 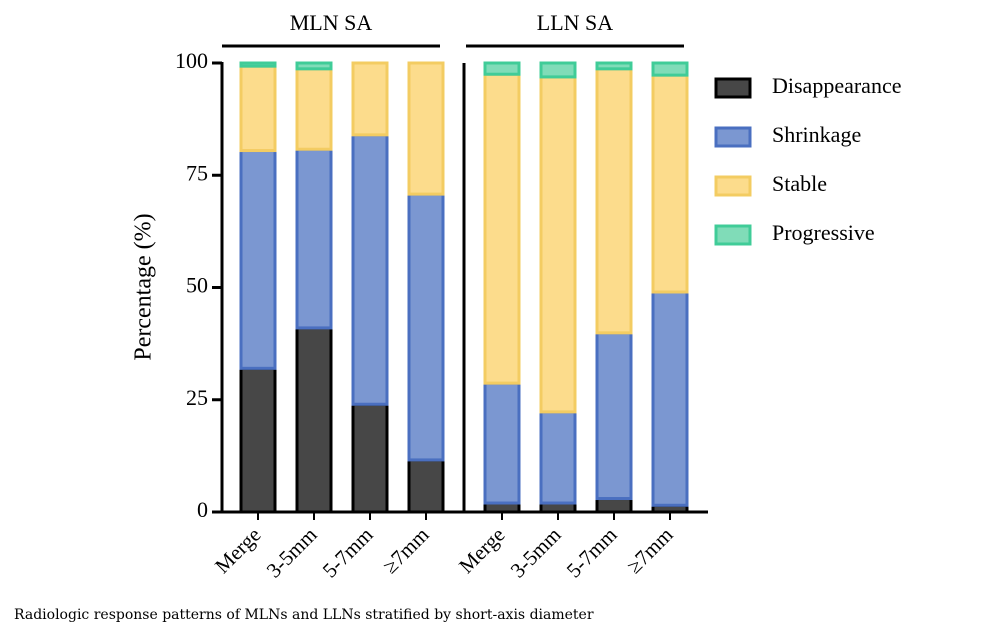 What do you see at coordinates (197, 285) in the screenshot?
I see `y-tick-label: 50` at bounding box center [197, 285].